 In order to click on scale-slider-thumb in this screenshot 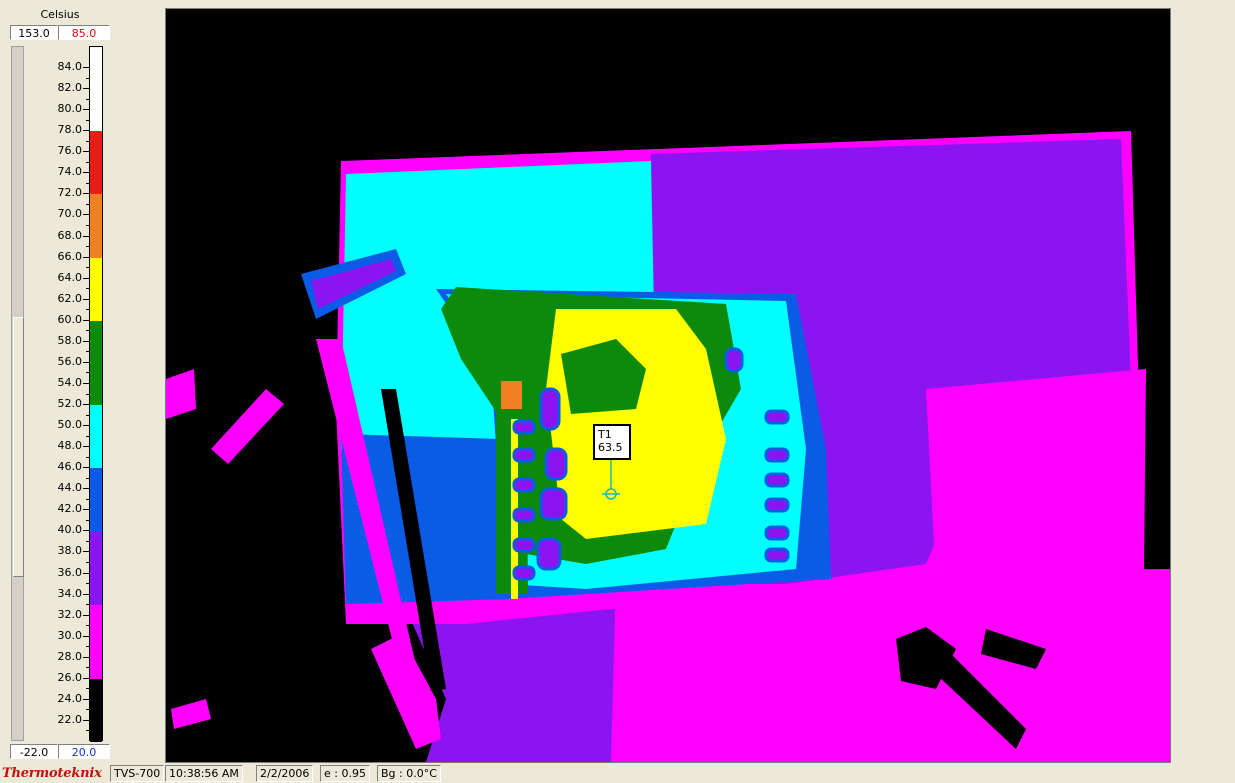, I will do `click(18, 447)`.